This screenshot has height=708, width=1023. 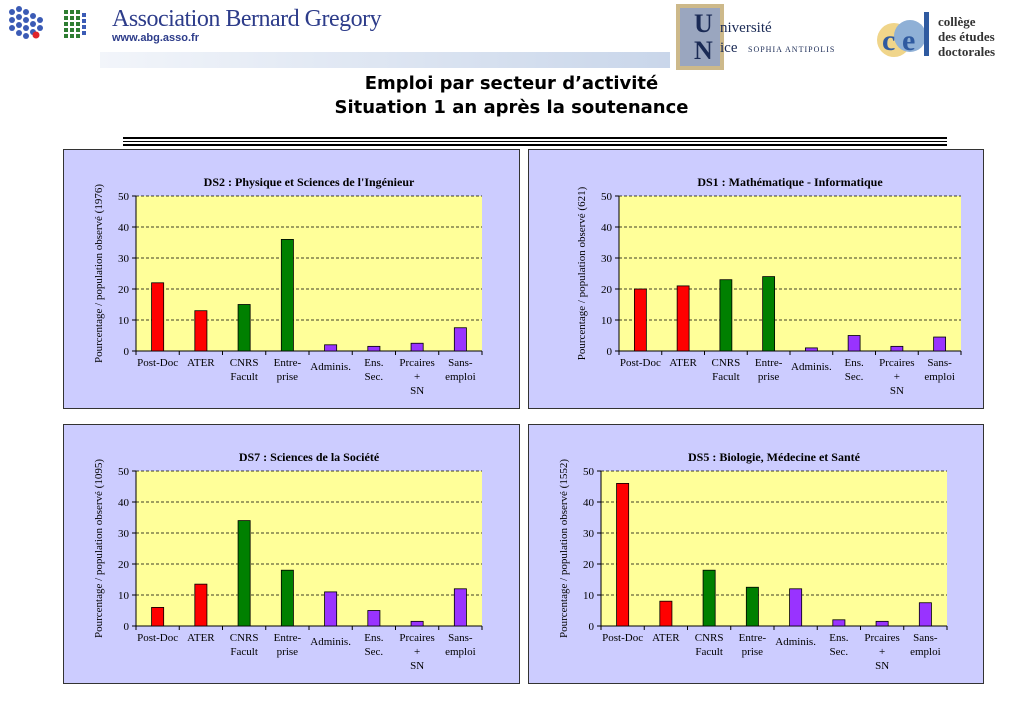 What do you see at coordinates (888, 40) in the screenshot?
I see `svg-text: c` at bounding box center [888, 40].